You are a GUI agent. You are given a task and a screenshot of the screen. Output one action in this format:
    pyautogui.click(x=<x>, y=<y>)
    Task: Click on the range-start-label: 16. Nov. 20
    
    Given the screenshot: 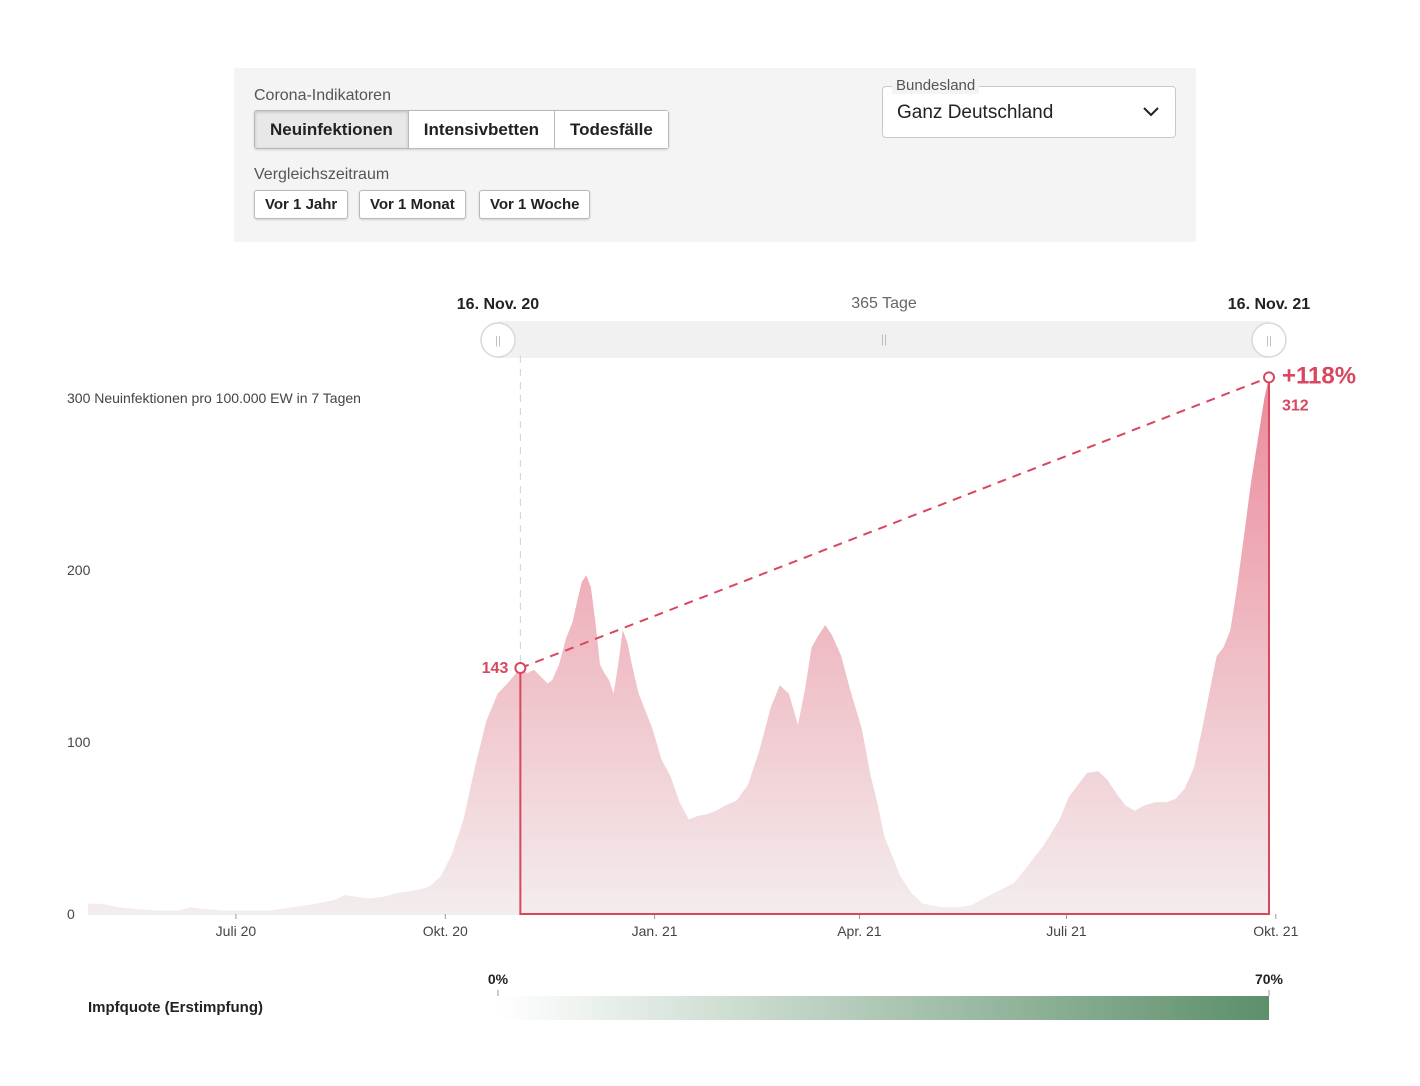 What is the action you would take?
    pyautogui.click(x=498, y=304)
    